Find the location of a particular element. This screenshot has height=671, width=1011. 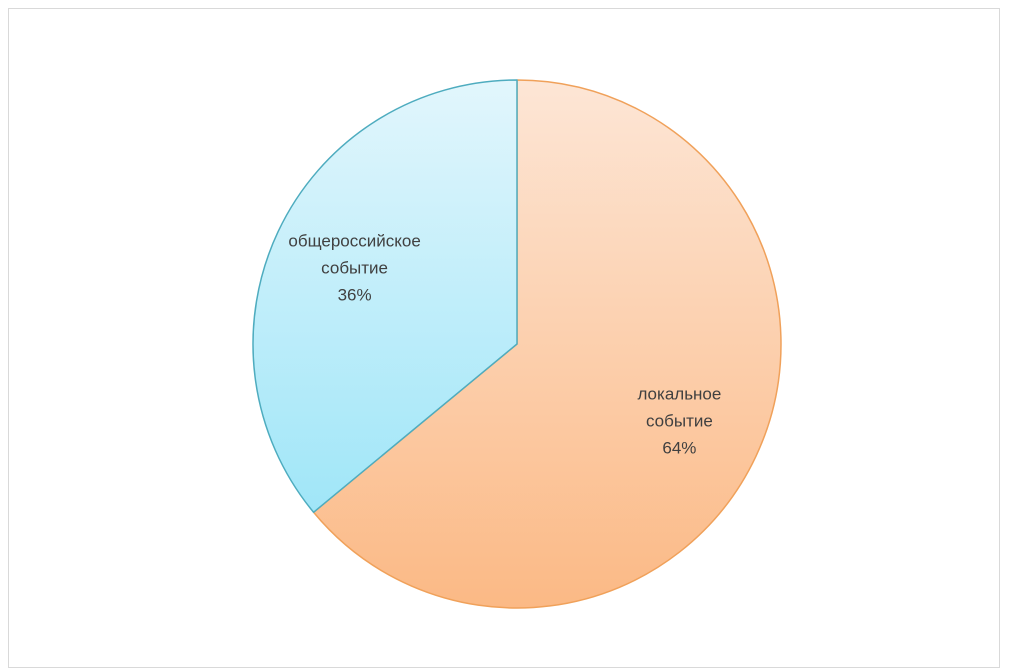

data-label-local-event: локальное событие 64% is located at coordinates (679, 420).